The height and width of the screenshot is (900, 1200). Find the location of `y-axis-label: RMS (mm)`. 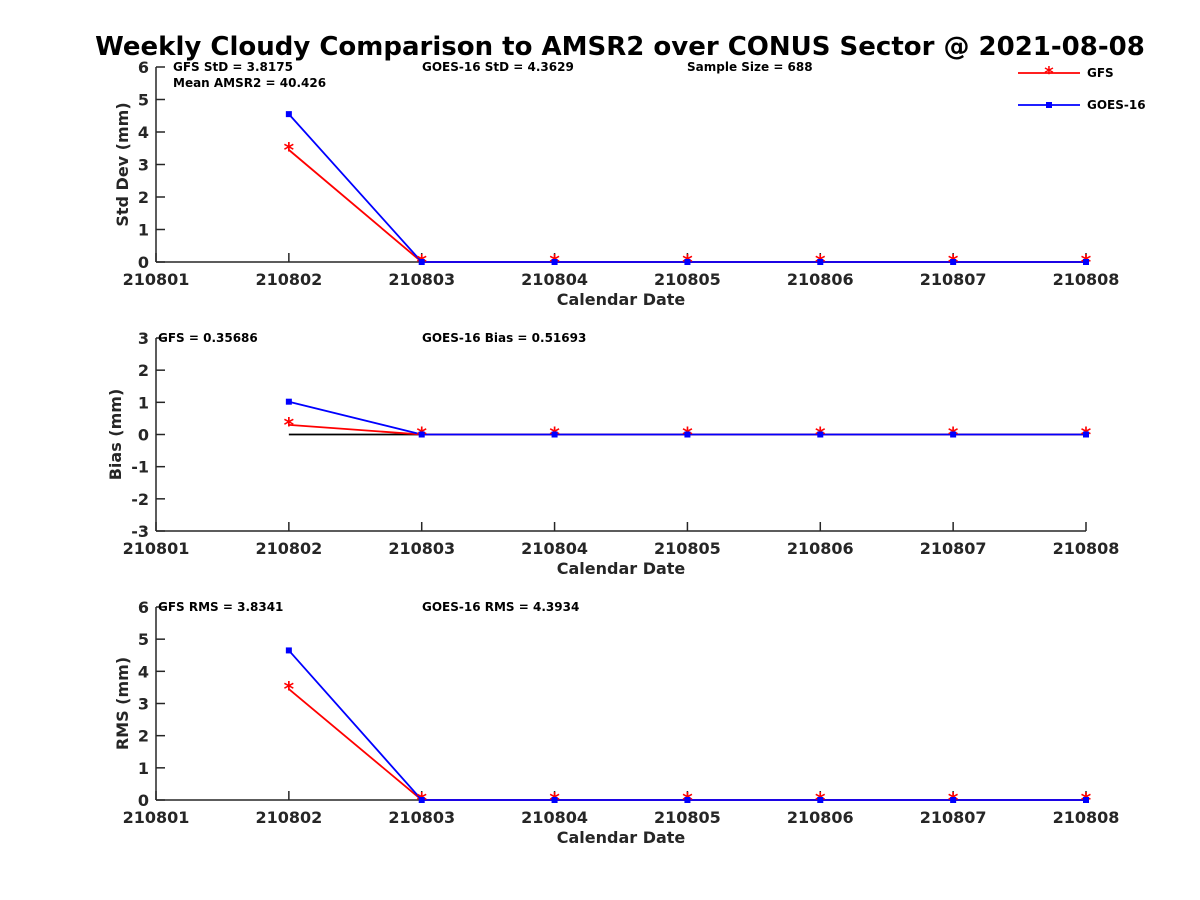

y-axis-label: RMS (mm) is located at coordinates (122, 703).